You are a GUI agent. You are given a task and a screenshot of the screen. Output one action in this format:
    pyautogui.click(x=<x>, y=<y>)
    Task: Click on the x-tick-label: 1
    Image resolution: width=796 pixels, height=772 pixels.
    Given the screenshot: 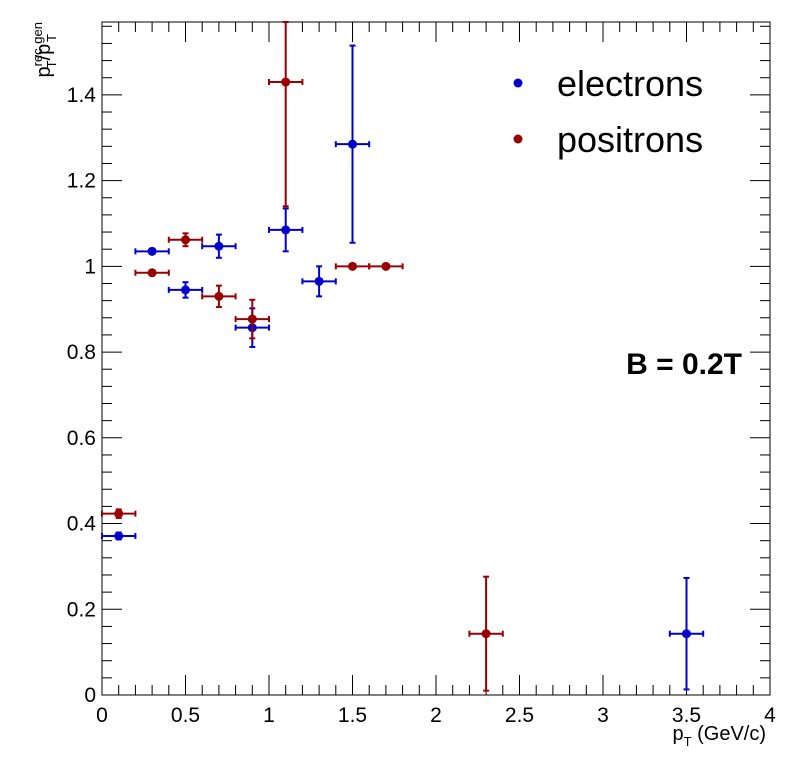 What is the action you would take?
    pyautogui.click(x=269, y=715)
    